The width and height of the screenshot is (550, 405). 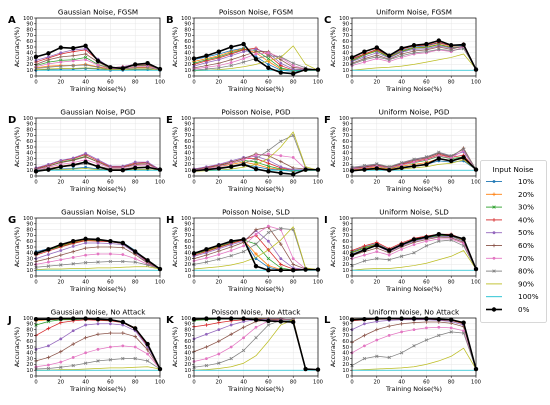 I want to click on legend-item-50pct: 50%, so click(x=510, y=232).